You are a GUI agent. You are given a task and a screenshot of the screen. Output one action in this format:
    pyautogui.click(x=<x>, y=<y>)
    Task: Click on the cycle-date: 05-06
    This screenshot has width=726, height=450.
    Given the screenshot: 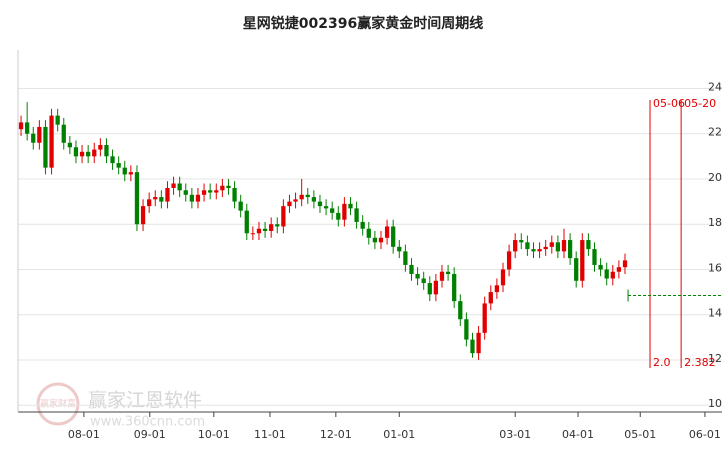 What is the action you would take?
    pyautogui.click(x=669, y=103)
    